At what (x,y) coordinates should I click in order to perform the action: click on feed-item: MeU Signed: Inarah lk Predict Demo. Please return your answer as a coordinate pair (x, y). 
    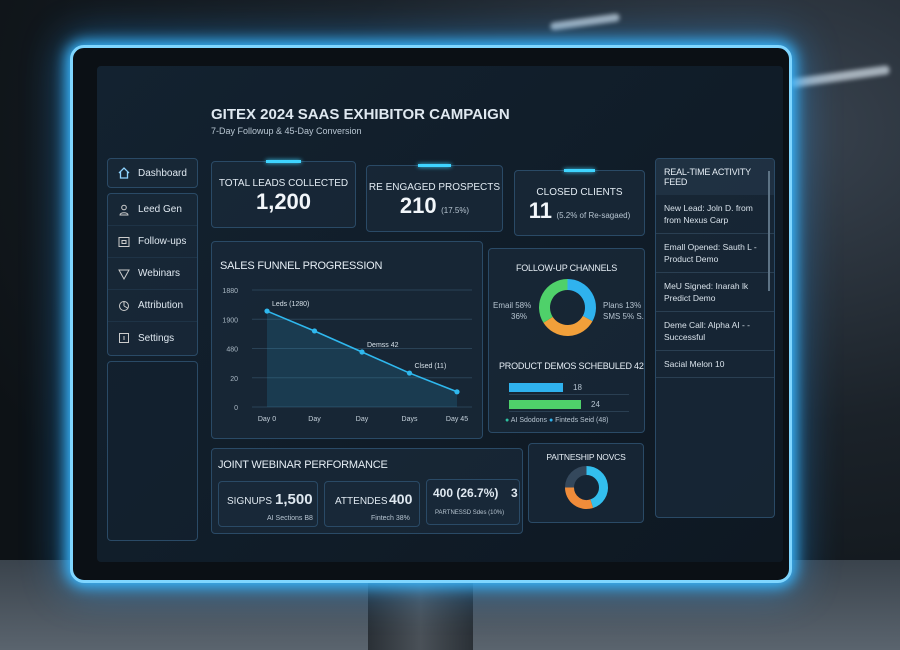
    Looking at the image, I should click on (715, 292).